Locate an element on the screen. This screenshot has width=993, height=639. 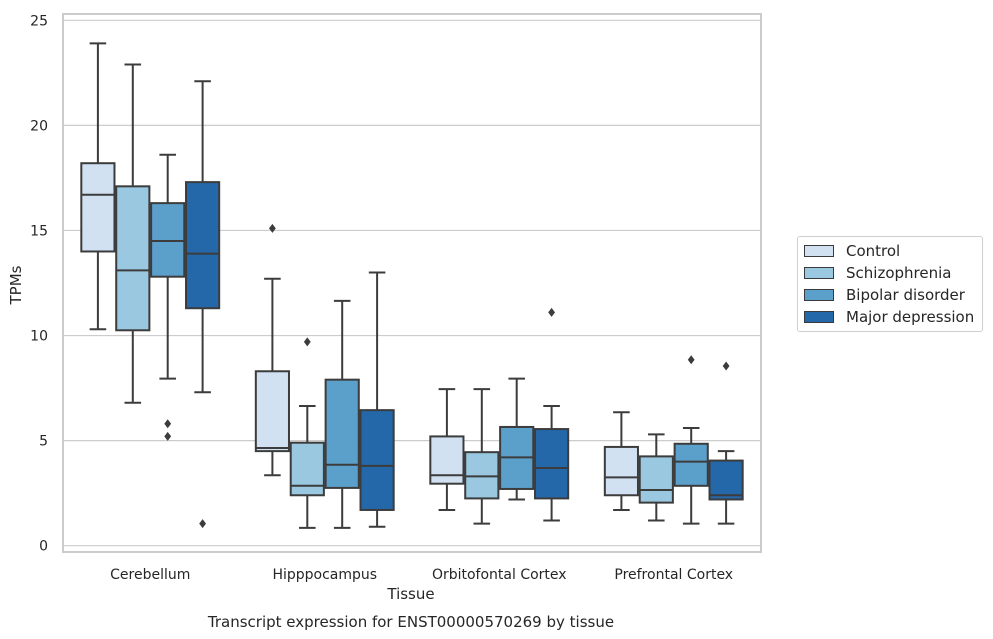
legend-item-major-depression: Major depression is located at coordinates (889, 317).